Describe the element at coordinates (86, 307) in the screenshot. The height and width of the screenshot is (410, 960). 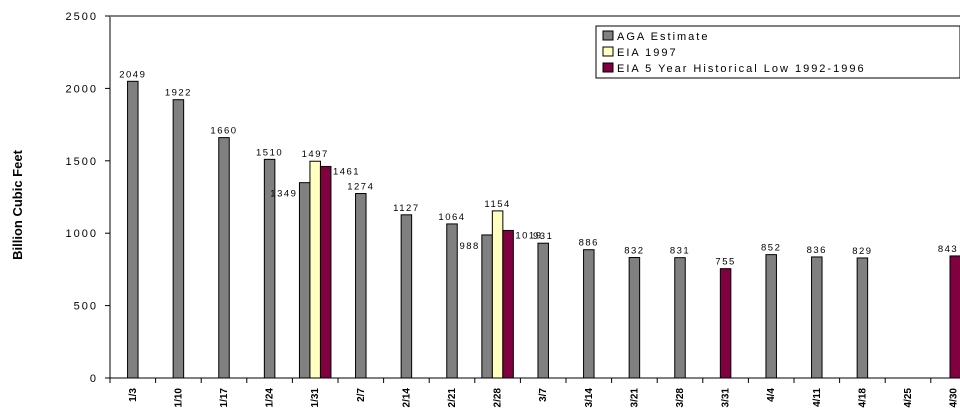
I see `y-tick-label: 500` at that location.